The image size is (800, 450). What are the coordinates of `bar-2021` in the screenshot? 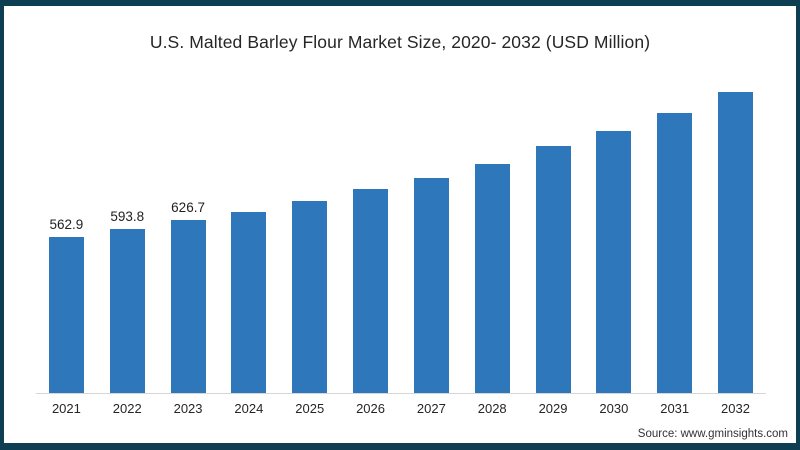 It's located at (66, 315).